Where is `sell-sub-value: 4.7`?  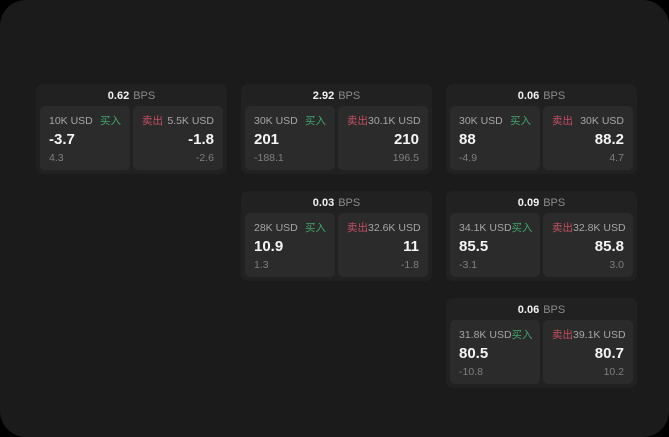 sell-sub-value: 4.7 is located at coordinates (616, 158).